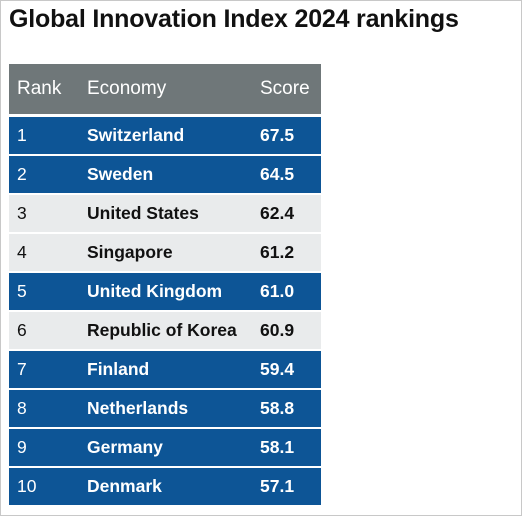 This screenshot has width=522, height=516. What do you see at coordinates (143, 213) in the screenshot?
I see `economy-cell: United States` at bounding box center [143, 213].